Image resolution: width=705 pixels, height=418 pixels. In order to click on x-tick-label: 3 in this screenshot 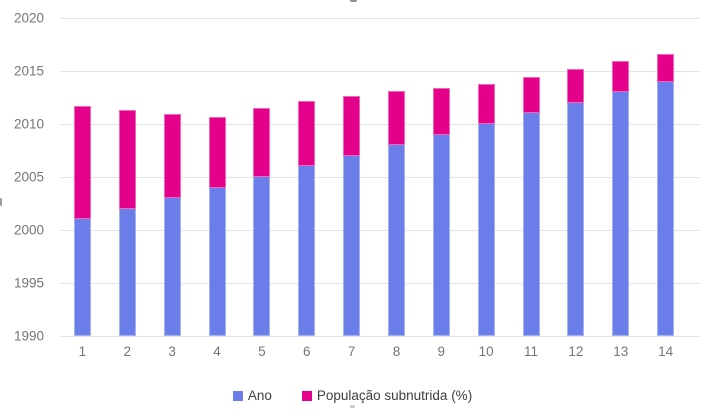, I will do `click(172, 351)`.